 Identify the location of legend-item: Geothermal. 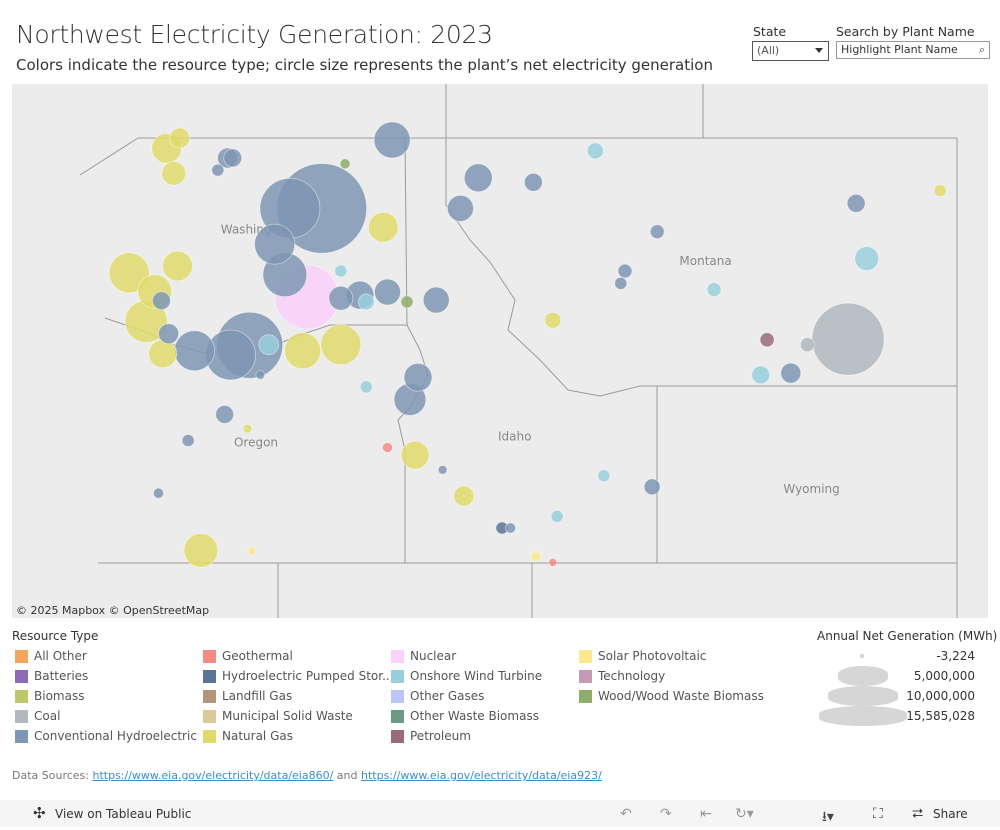
(246, 656).